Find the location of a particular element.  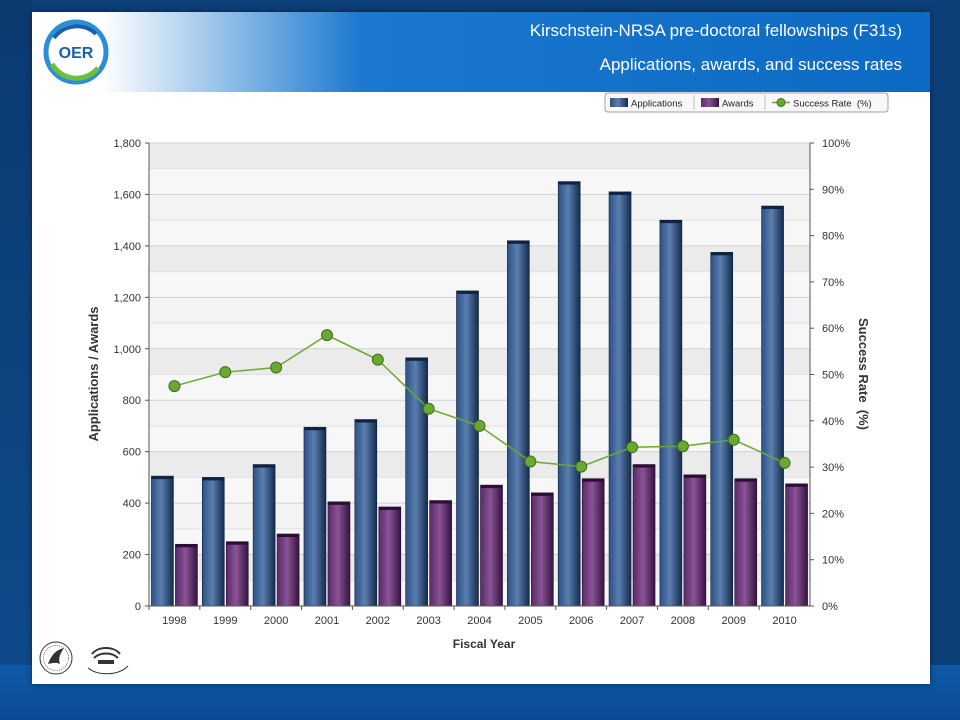

bar-applications-2000 is located at coordinates (264, 535).